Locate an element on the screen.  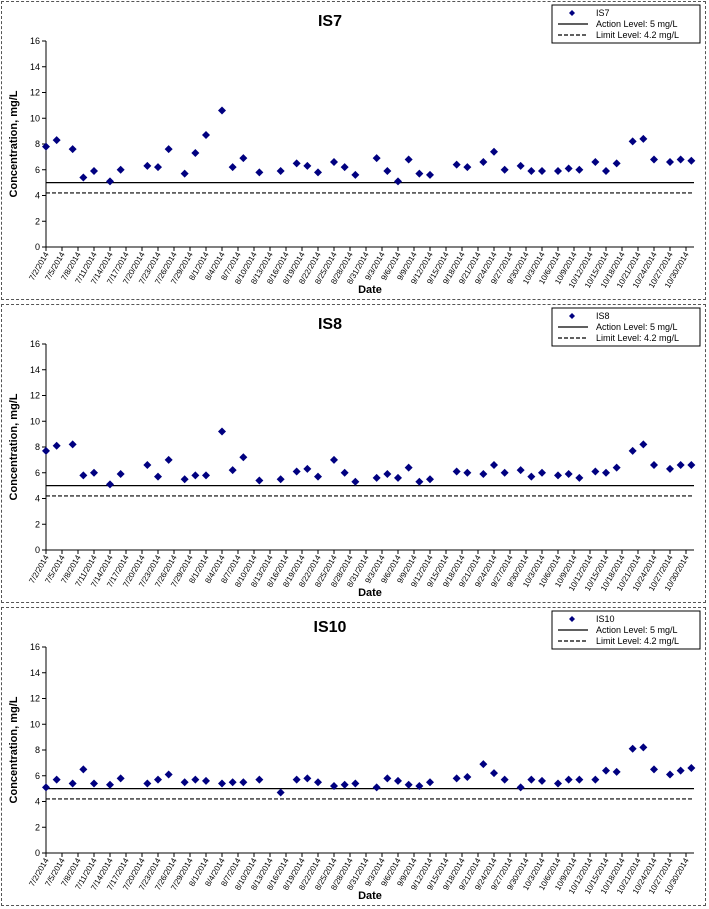
x-axis-label: Date is located at coordinates (370, 290).